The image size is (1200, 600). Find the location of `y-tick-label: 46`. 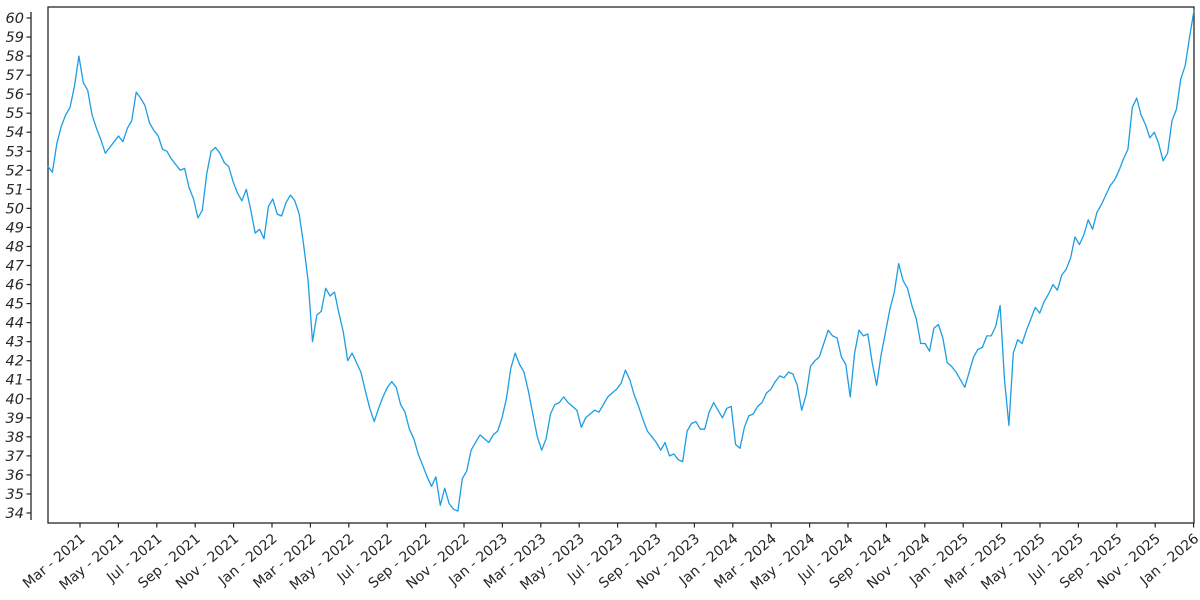

y-tick-label: 46 is located at coordinates (15, 286).